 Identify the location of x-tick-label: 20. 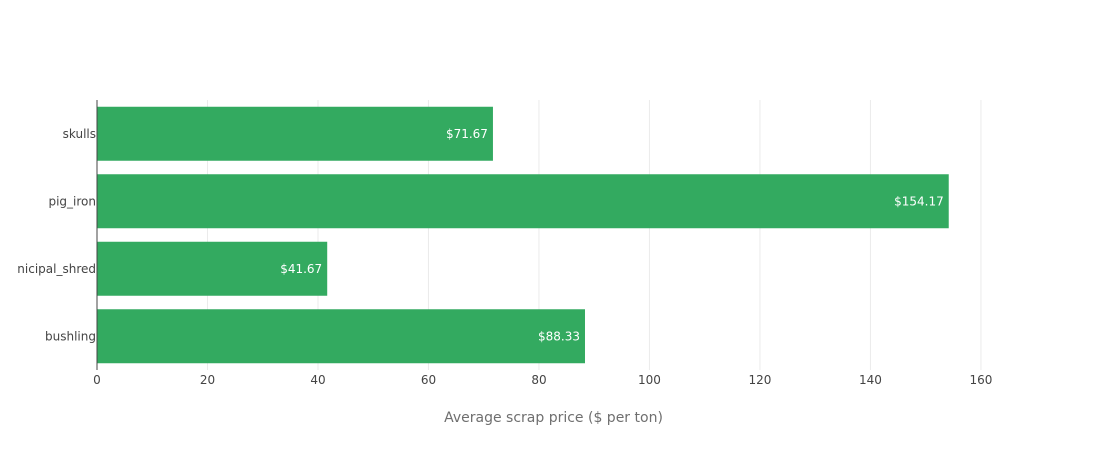
(207, 380).